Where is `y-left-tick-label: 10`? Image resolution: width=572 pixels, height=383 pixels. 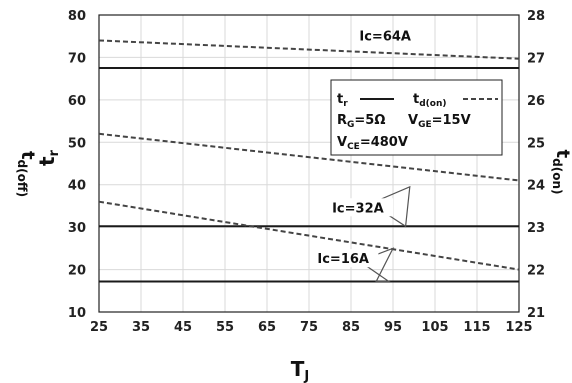 y-left-tick-label: 10 is located at coordinates (77, 313).